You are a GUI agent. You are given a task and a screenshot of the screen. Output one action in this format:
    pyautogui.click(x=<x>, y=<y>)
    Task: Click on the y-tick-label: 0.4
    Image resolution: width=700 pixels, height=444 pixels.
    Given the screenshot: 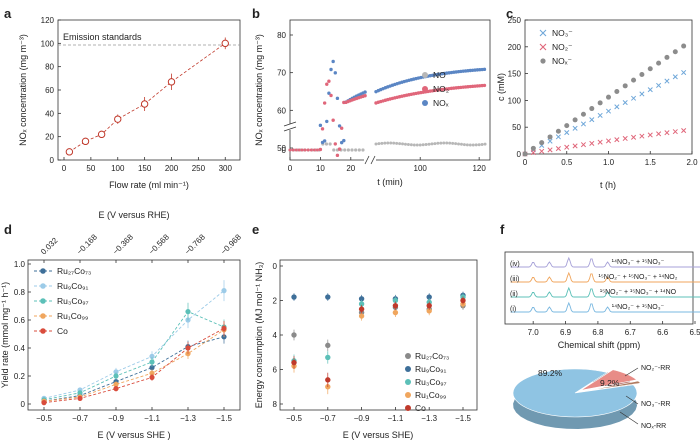 What is the action you would take?
    pyautogui.click(x=20, y=348)
    